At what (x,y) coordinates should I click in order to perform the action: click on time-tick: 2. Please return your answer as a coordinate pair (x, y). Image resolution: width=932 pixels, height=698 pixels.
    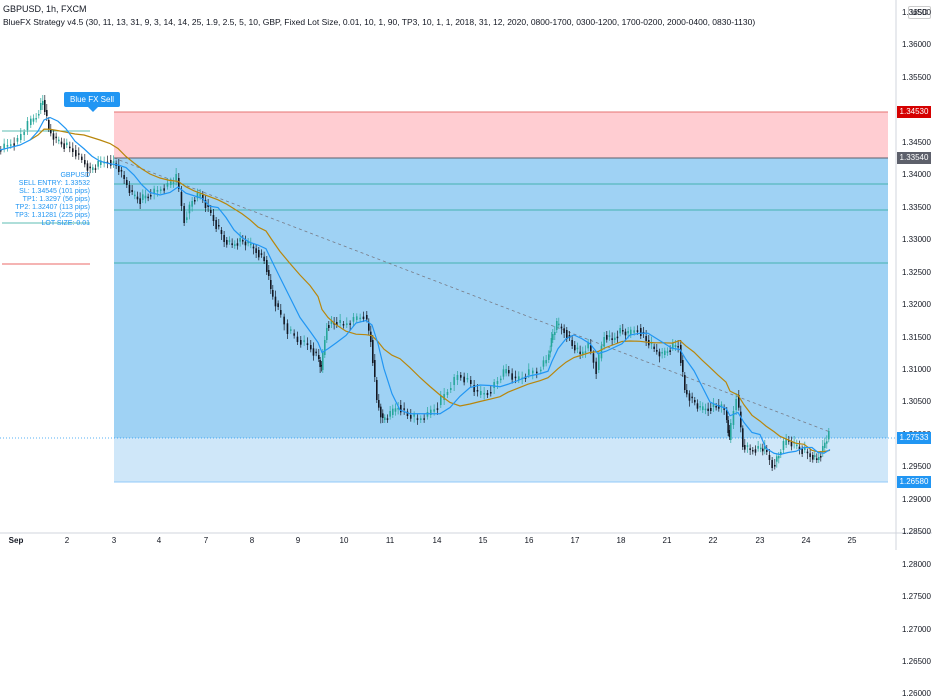
    Looking at the image, I should click on (67, 540).